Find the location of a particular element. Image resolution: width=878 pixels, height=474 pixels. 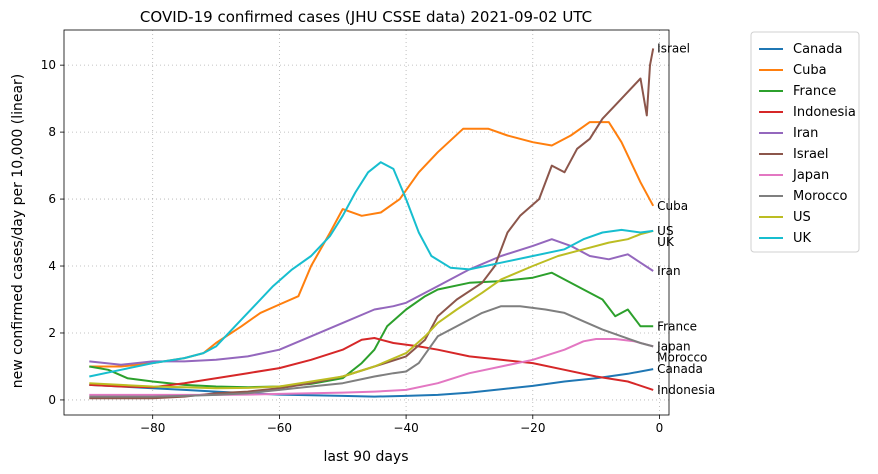

legend-label-indonesia: Indonesia is located at coordinates (824, 112).